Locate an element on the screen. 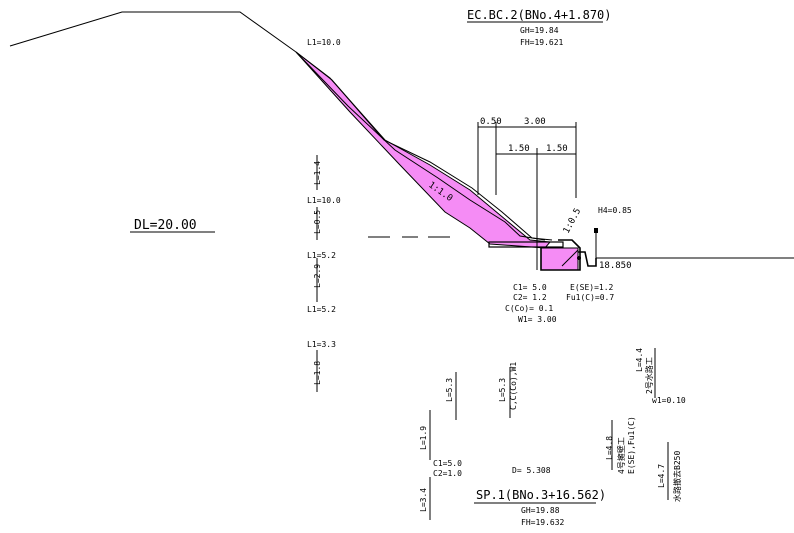  lower-l-4-8: L=4.8 is located at coordinates (609, 448).